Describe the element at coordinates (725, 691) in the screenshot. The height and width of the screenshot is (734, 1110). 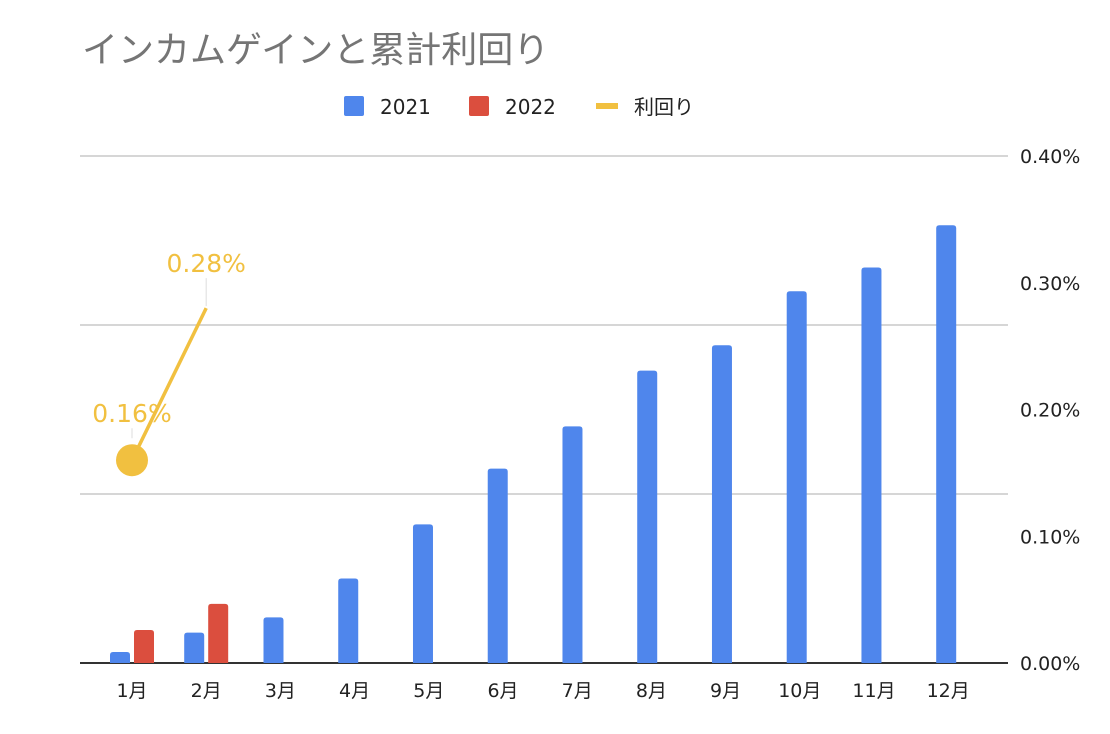
I see `x-axis-tick: 9月` at that location.